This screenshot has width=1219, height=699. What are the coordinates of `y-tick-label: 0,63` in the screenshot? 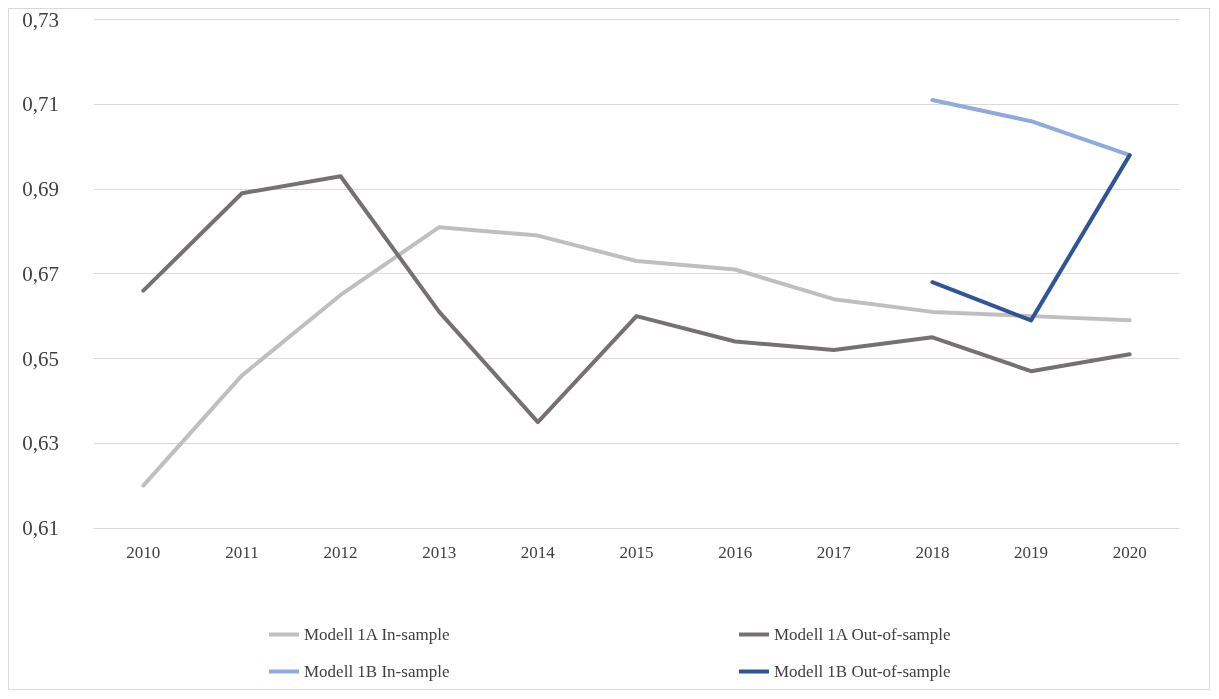 It's located at (40, 443).